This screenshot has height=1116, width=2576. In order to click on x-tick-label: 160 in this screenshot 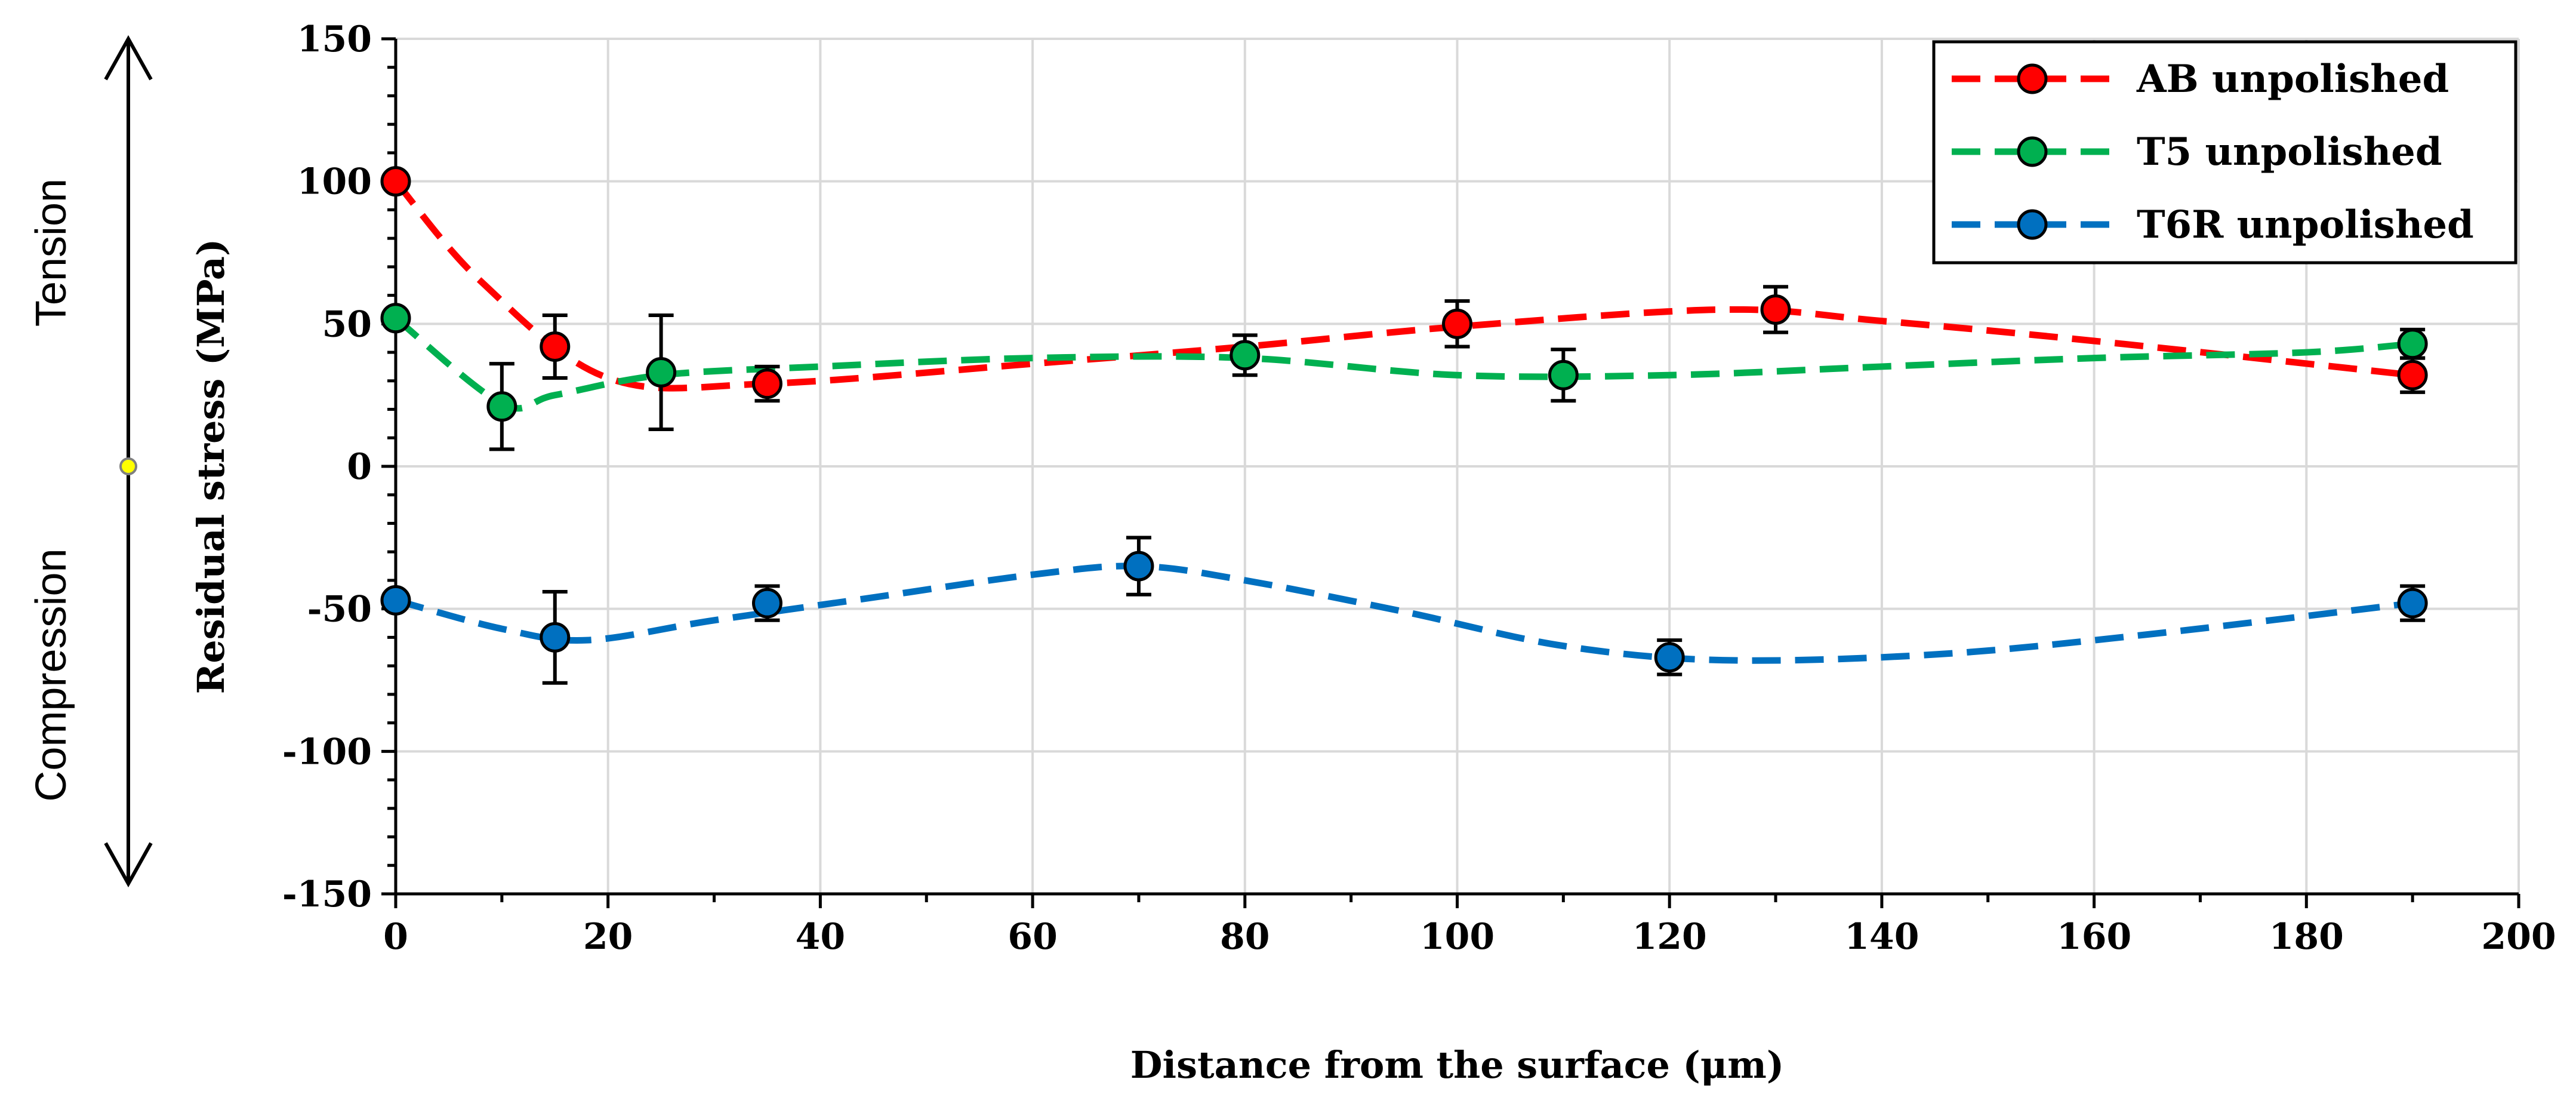, I will do `click(2094, 937)`.